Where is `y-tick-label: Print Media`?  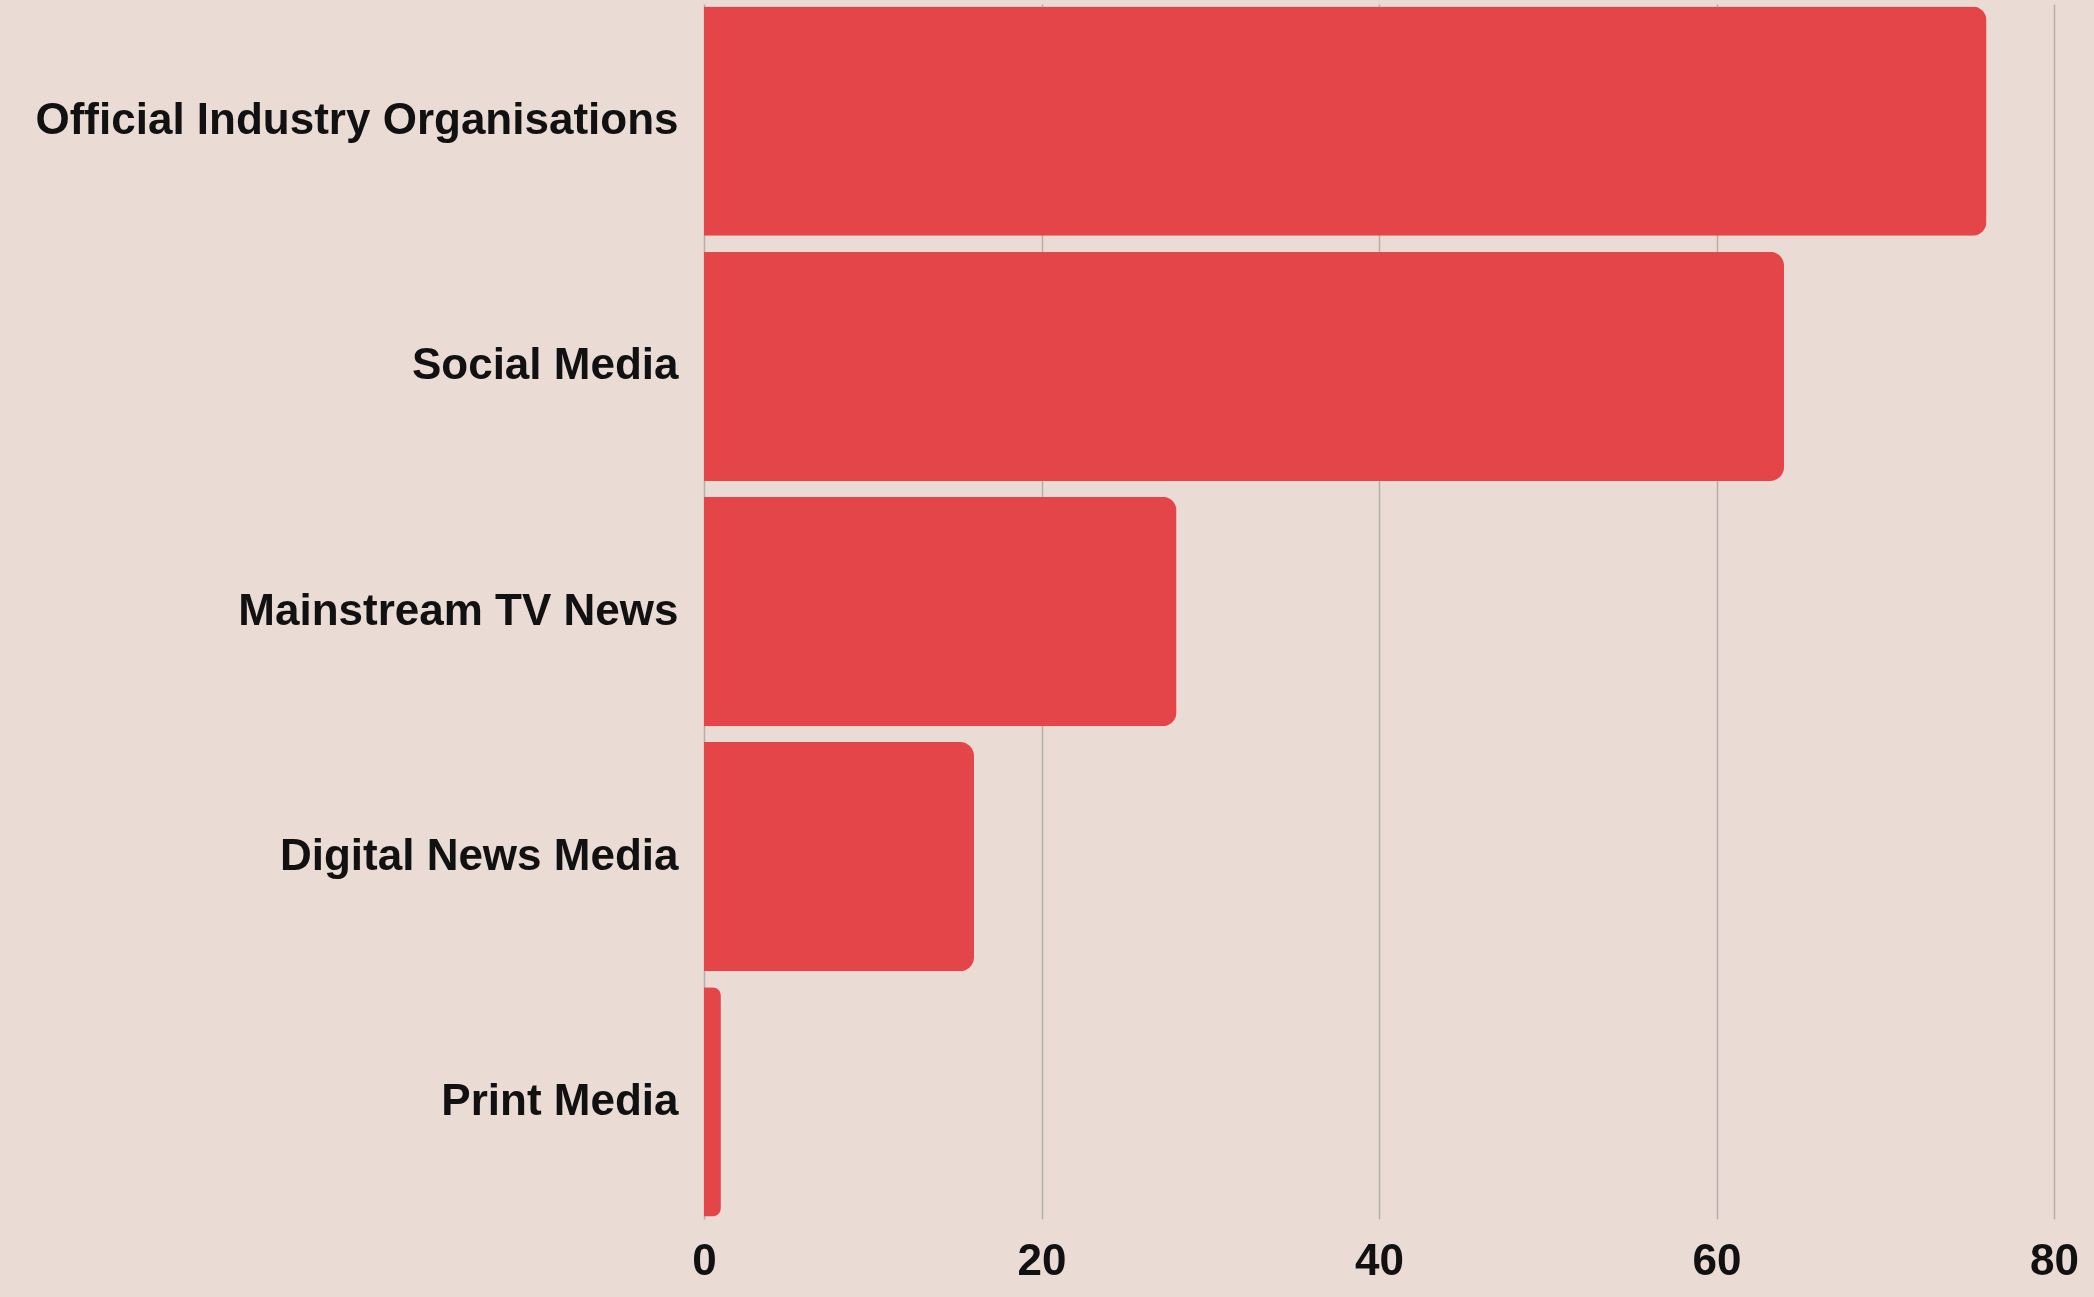
y-tick-label: Print Media is located at coordinates (560, 1099).